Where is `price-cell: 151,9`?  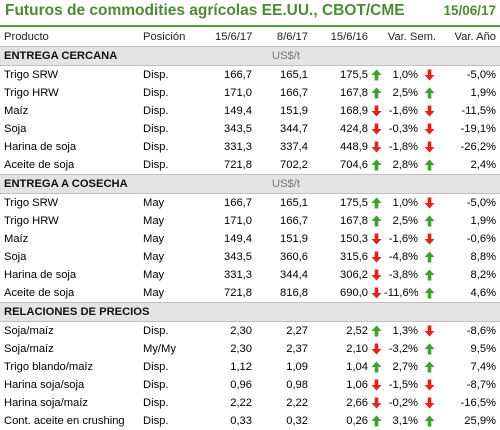
price-cell: 151,9 is located at coordinates (294, 239).